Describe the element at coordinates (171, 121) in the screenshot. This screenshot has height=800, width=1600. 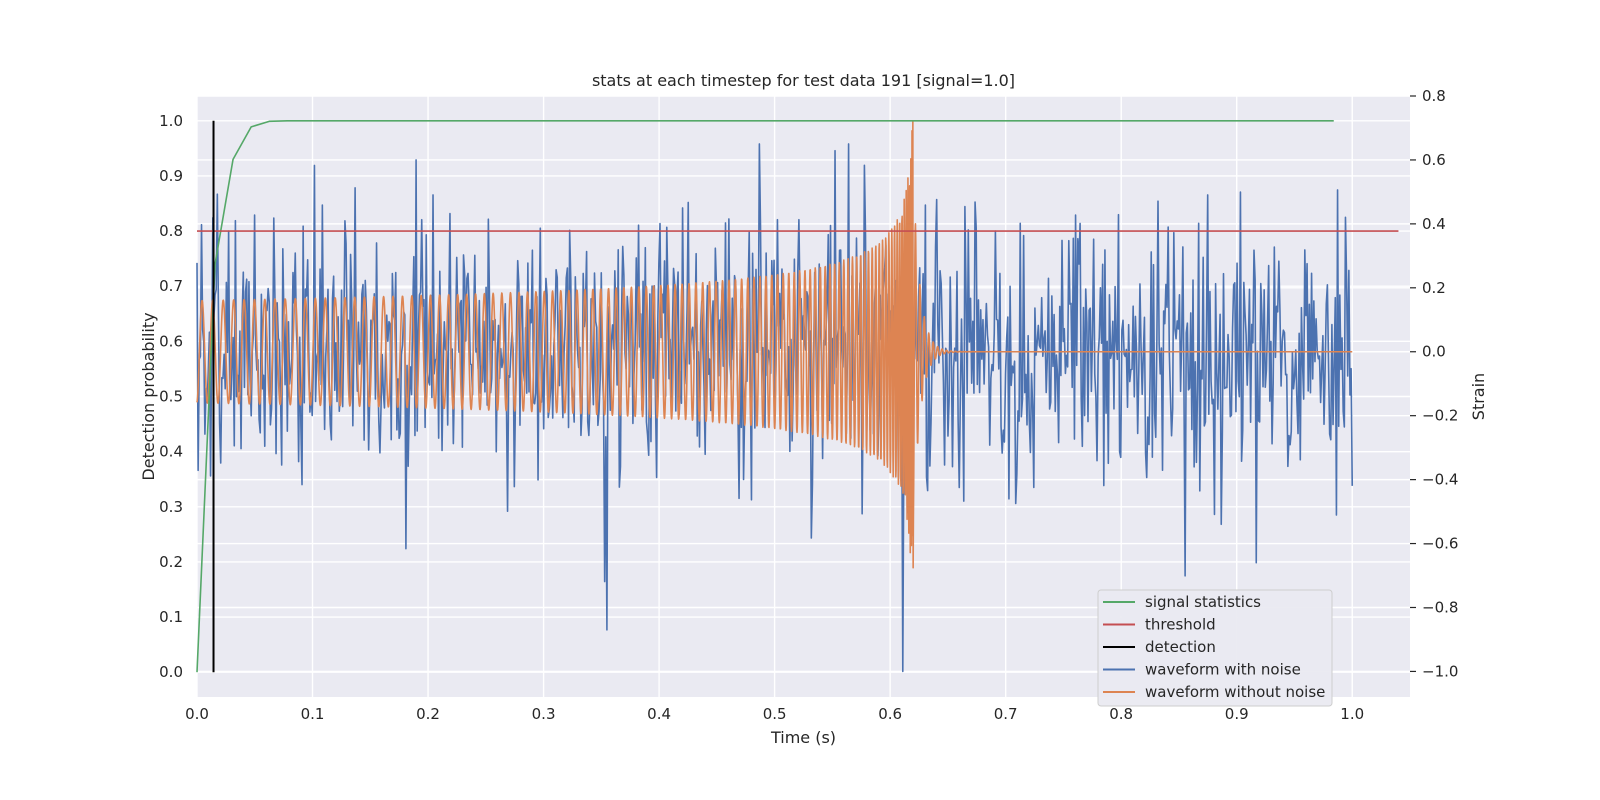
I see `y-left-tick-label: 1.0` at that location.